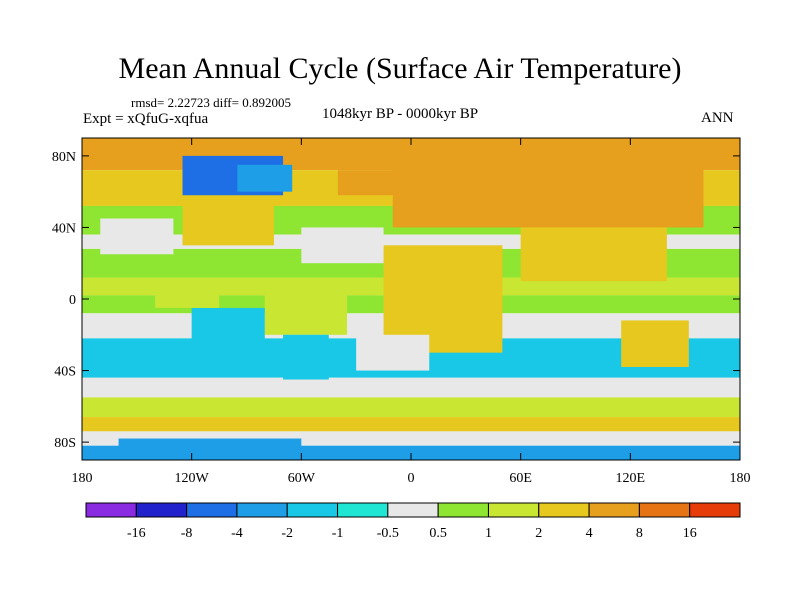 The height and width of the screenshot is (600, 800). What do you see at coordinates (388, 533) in the screenshot?
I see `colorbar-label-5: -0.5` at bounding box center [388, 533].